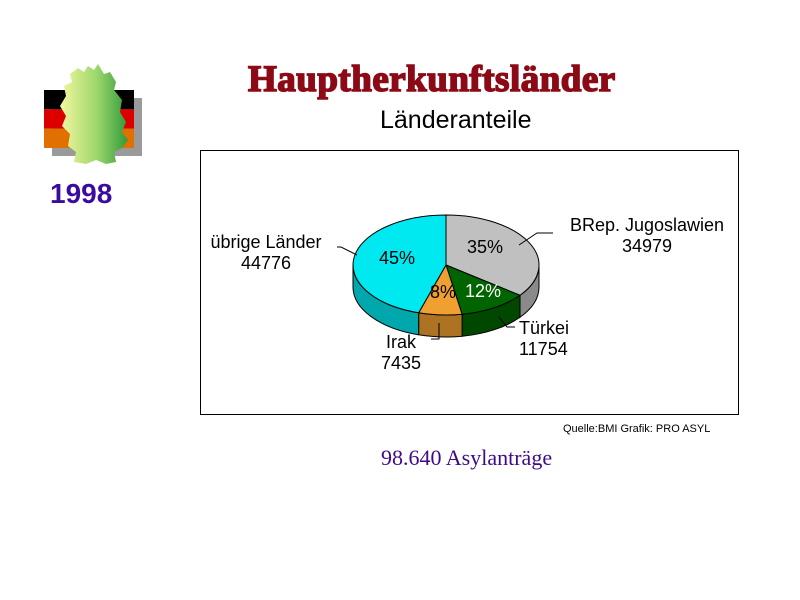 The image size is (800, 600). What do you see at coordinates (401, 342) in the screenshot?
I see `slice-category-label: Irak` at bounding box center [401, 342].